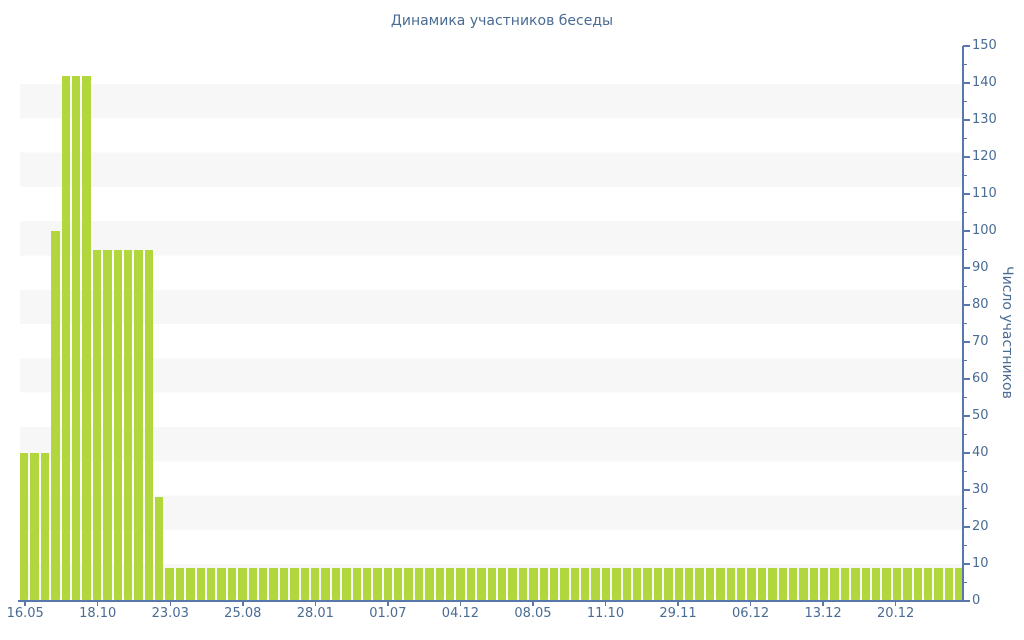  I want to click on x-axis-tick-label: 13.12, so click(823, 613).